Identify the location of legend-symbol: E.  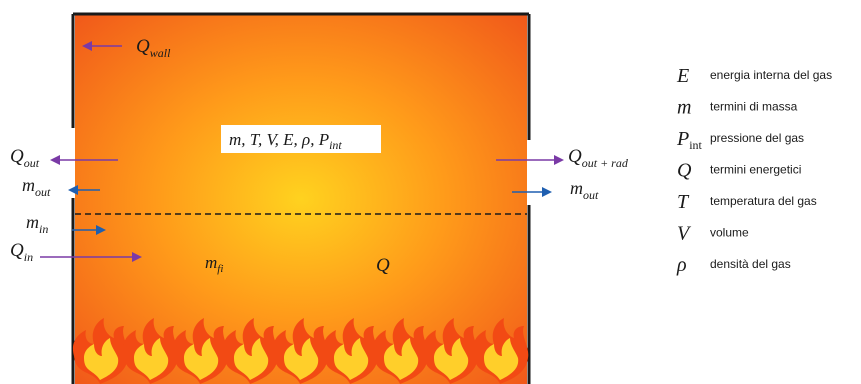
(682, 76).